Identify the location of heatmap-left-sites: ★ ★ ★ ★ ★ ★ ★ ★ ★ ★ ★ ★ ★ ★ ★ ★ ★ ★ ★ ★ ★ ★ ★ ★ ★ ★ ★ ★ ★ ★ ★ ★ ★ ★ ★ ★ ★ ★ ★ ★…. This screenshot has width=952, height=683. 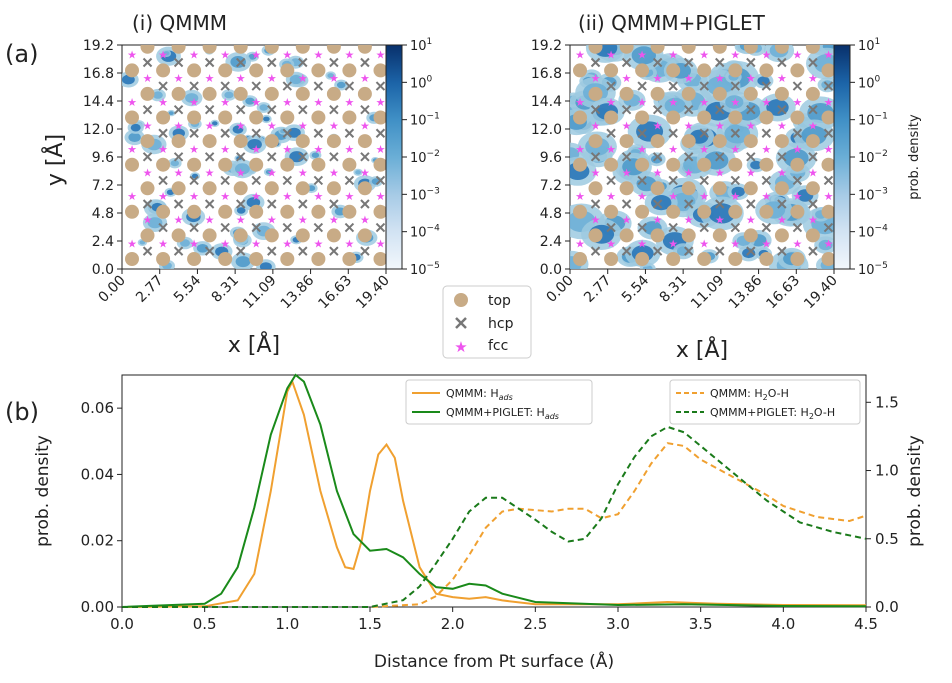
(286, 138).